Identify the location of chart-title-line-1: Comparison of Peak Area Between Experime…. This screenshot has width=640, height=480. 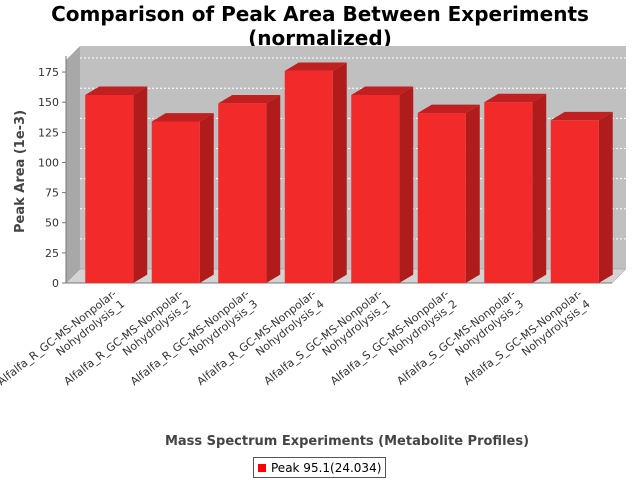
(320, 14).